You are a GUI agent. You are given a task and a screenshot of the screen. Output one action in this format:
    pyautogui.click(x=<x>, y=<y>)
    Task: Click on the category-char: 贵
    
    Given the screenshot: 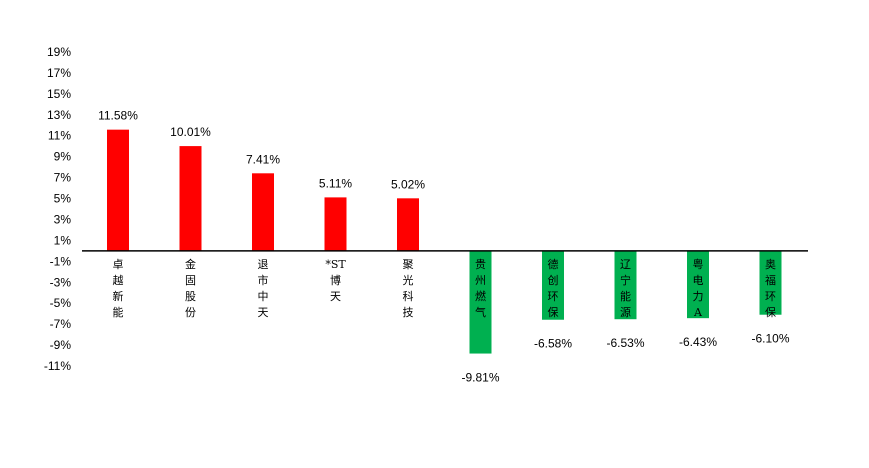 What is the action you would take?
    pyautogui.click(x=480, y=264)
    